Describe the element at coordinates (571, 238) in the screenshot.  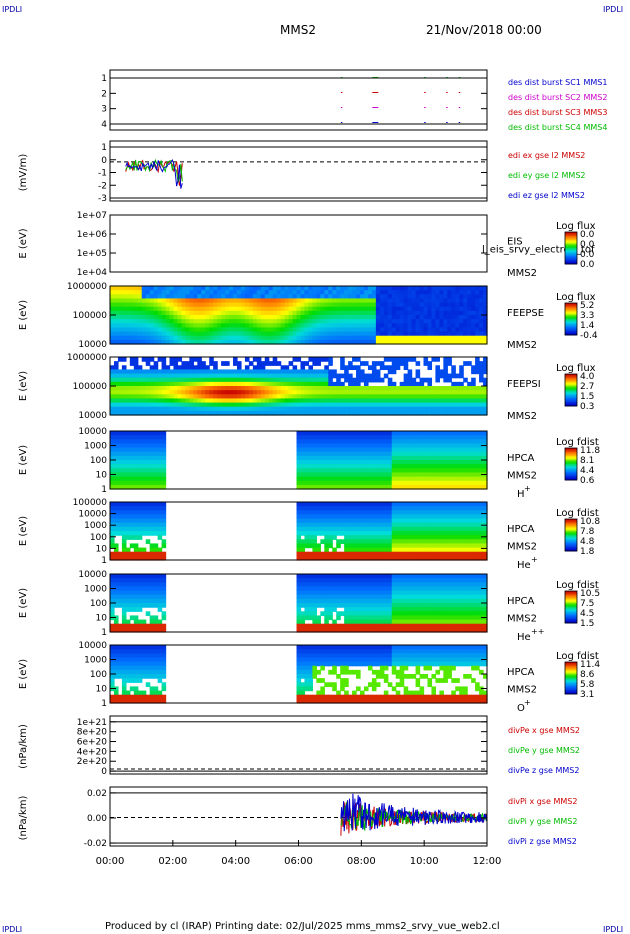
I see `colorbar-cell` at that location.